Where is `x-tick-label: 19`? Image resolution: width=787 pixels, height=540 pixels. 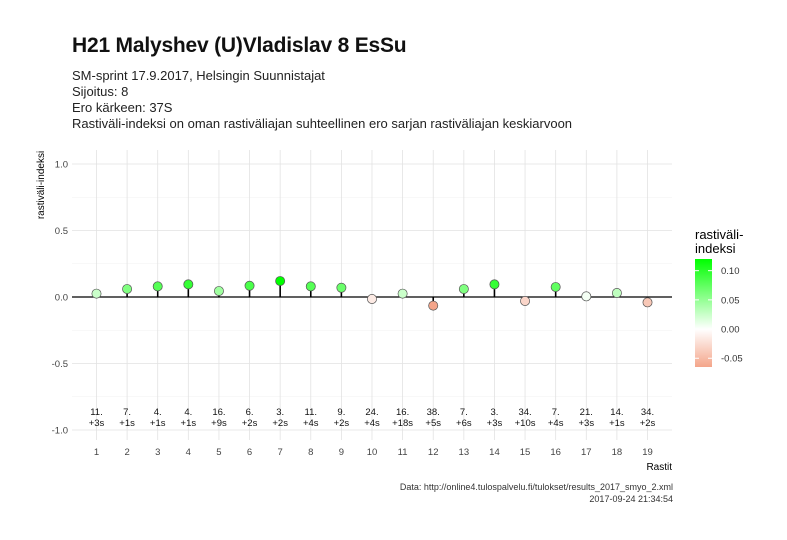
x-tick-label: 19 is located at coordinates (647, 452).